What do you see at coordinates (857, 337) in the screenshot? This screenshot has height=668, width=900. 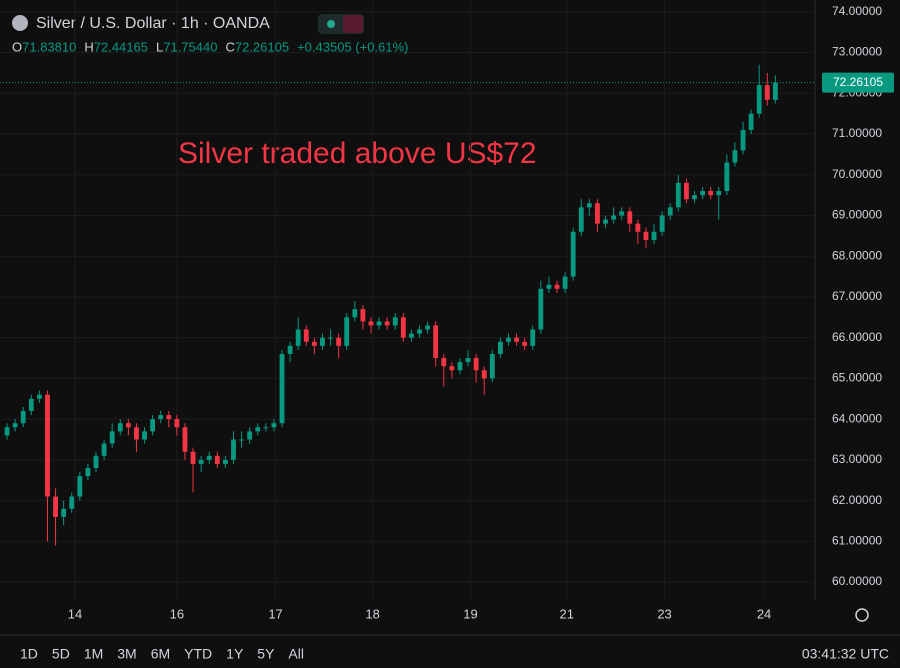 I see `y-tick-label: 66.00000` at bounding box center [857, 337].